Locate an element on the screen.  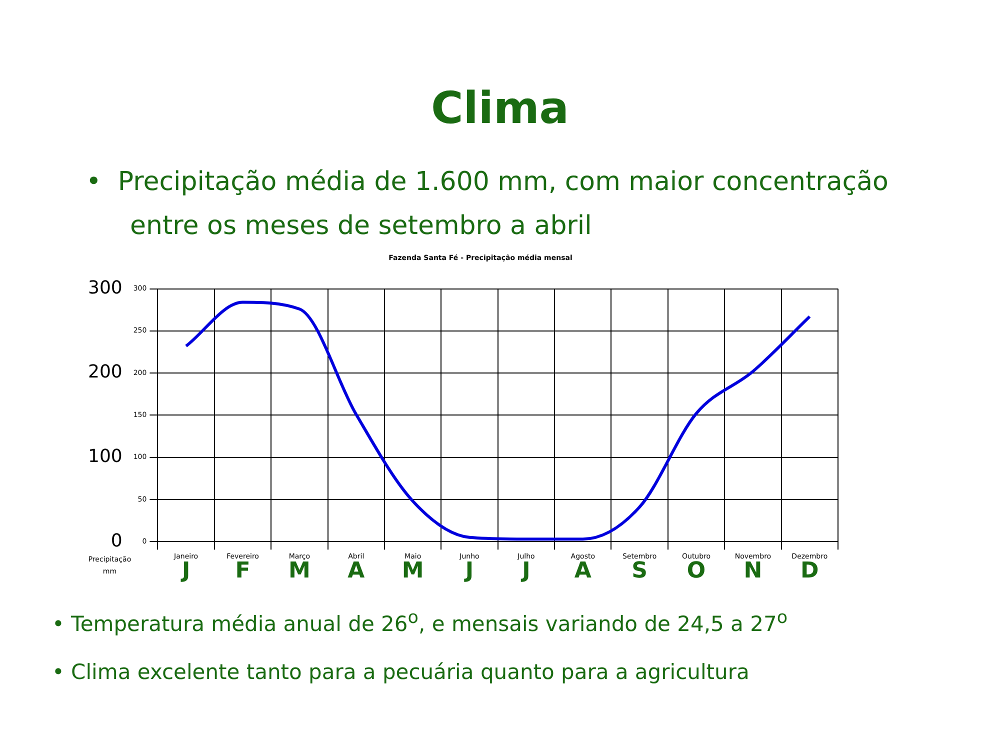
text: • Clima excelente tanto para a pecuária quanto para a agricultura is located at coordinates (401, 672).